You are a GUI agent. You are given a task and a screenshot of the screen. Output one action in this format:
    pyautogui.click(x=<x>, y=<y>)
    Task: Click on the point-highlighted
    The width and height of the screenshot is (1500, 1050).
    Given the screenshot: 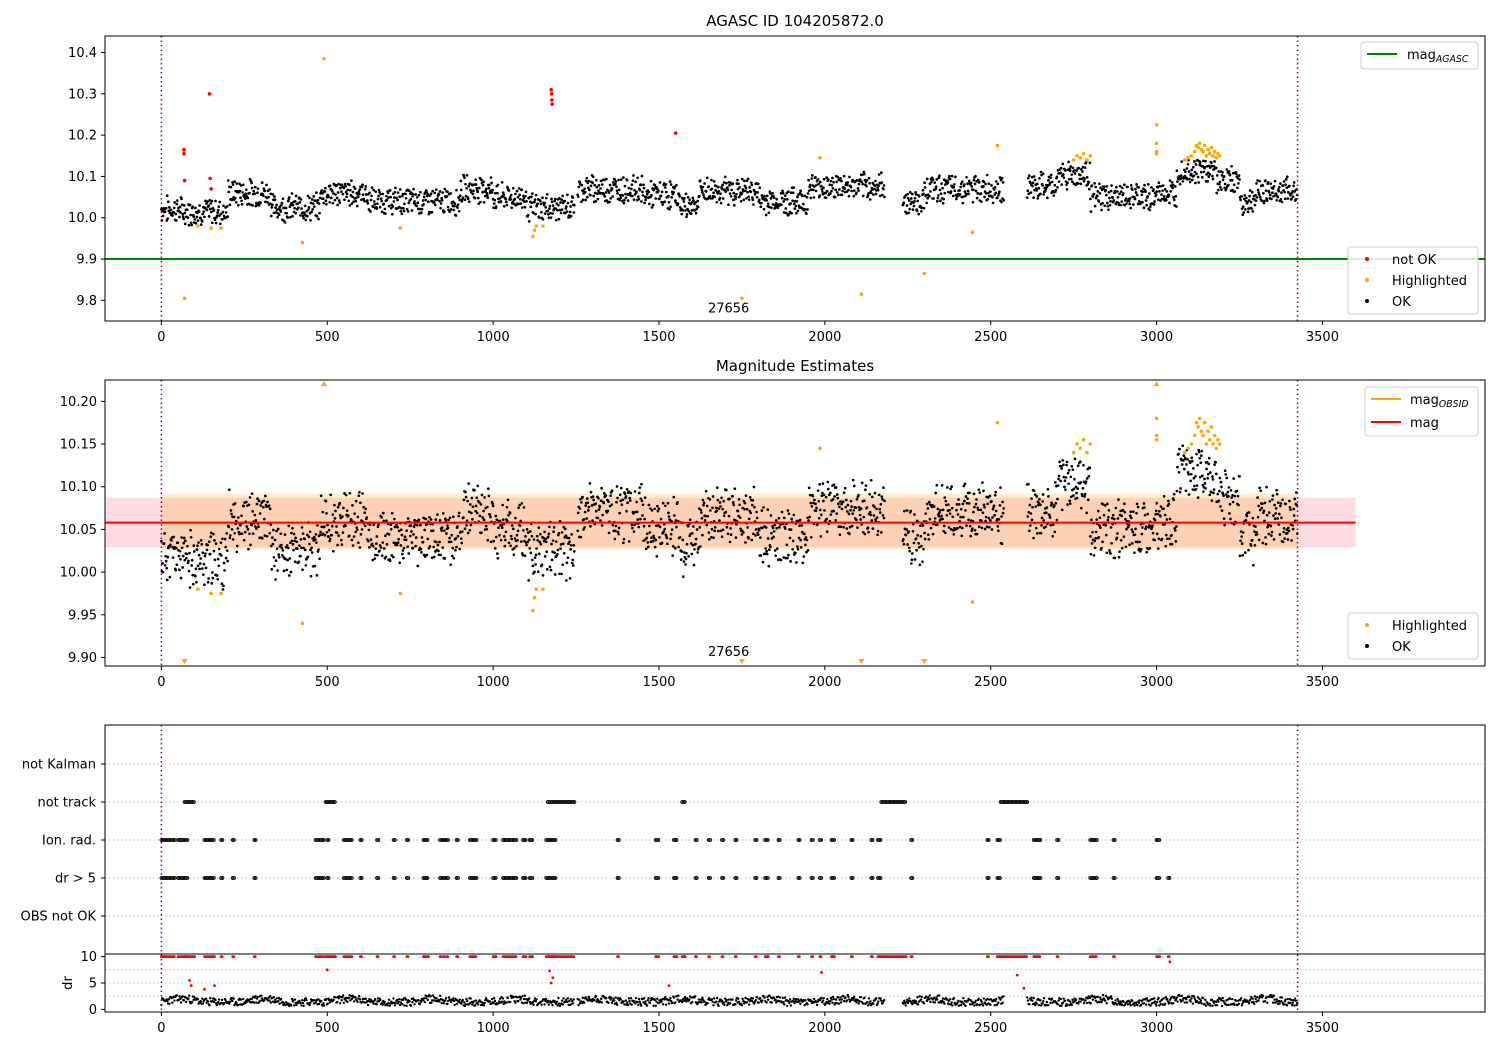 What is the action you would take?
    pyautogui.click(x=1206, y=155)
    